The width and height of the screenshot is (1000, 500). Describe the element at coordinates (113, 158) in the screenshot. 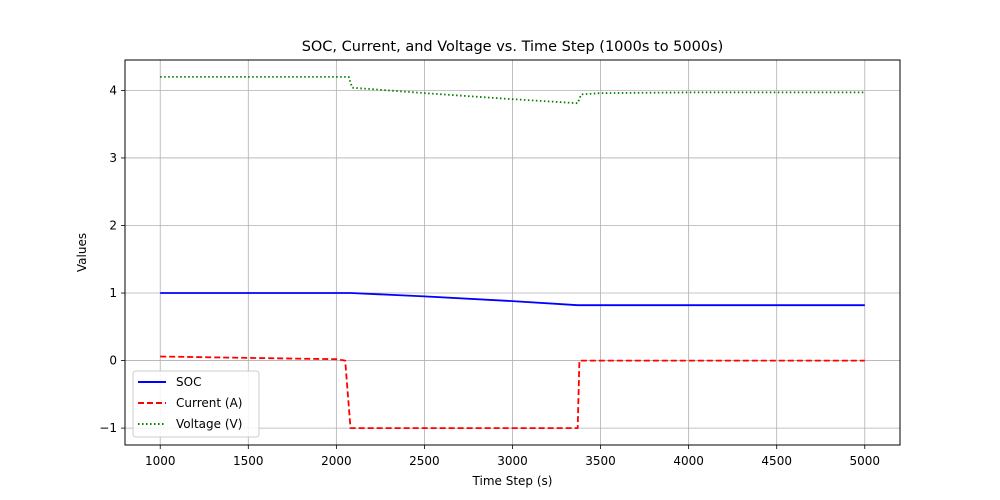

I see `y-tick-label: 3` at that location.